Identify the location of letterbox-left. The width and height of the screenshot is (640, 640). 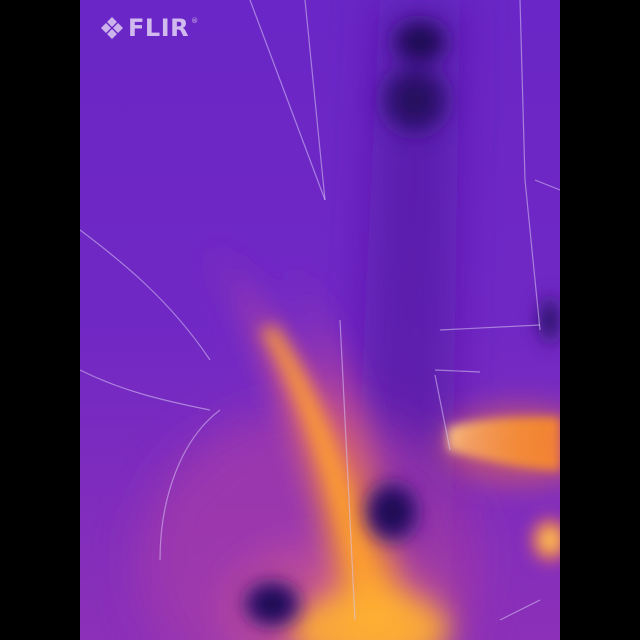
(40, 320).